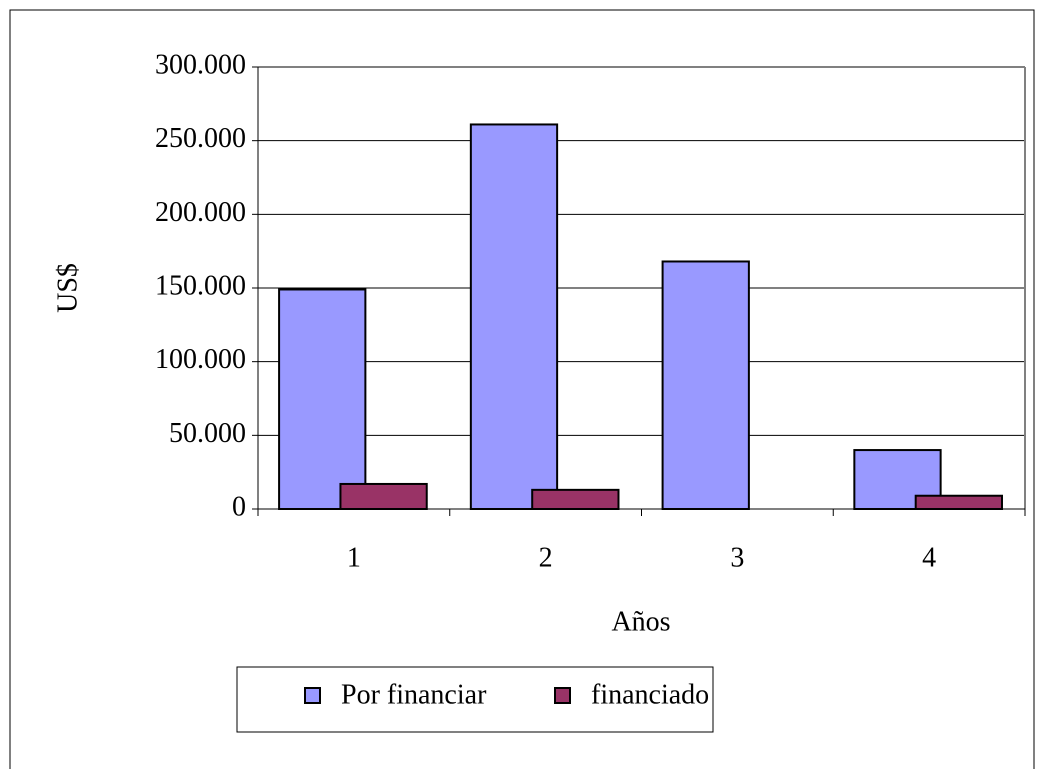  What do you see at coordinates (354, 557) in the screenshot?
I see `x-tick-label: 1` at bounding box center [354, 557].